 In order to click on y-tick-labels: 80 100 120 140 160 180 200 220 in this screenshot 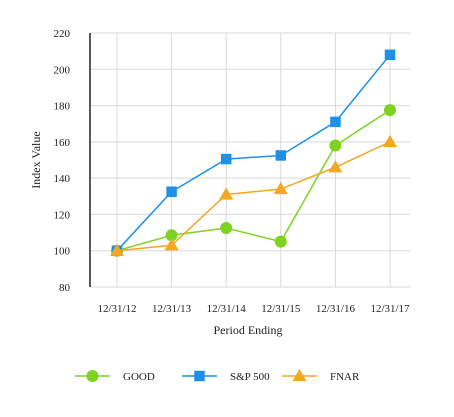, I will do `click(62, 161)`.